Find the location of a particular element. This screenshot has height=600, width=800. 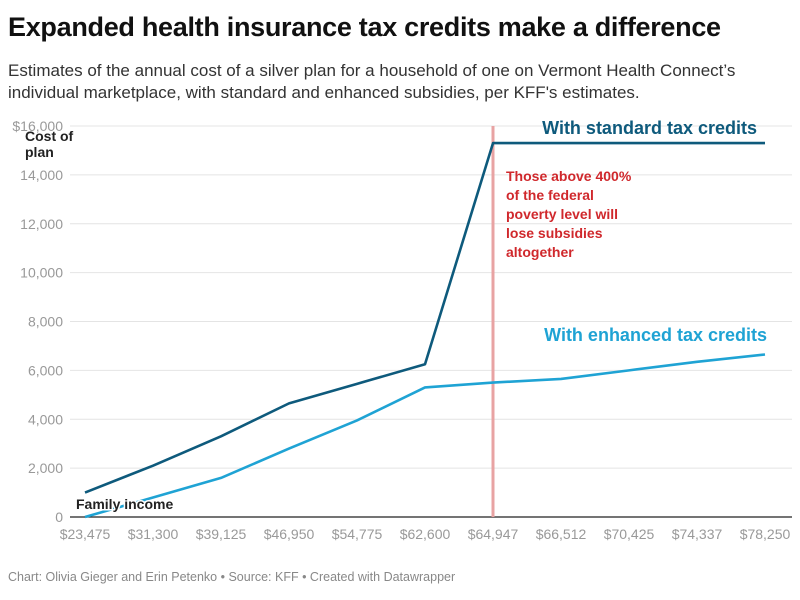

y-tick-label: 10,000 is located at coordinates (41, 273).